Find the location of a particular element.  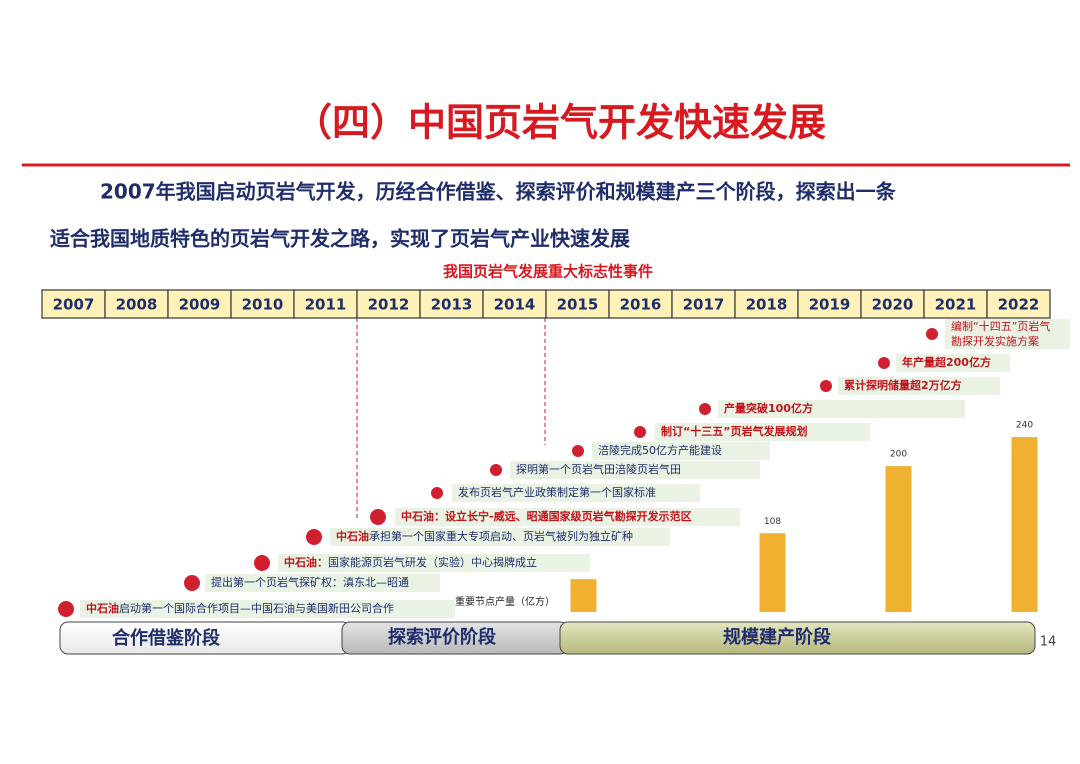

event-text: 发布页岩气产业政策制定第一个国家标准 is located at coordinates (557, 492).